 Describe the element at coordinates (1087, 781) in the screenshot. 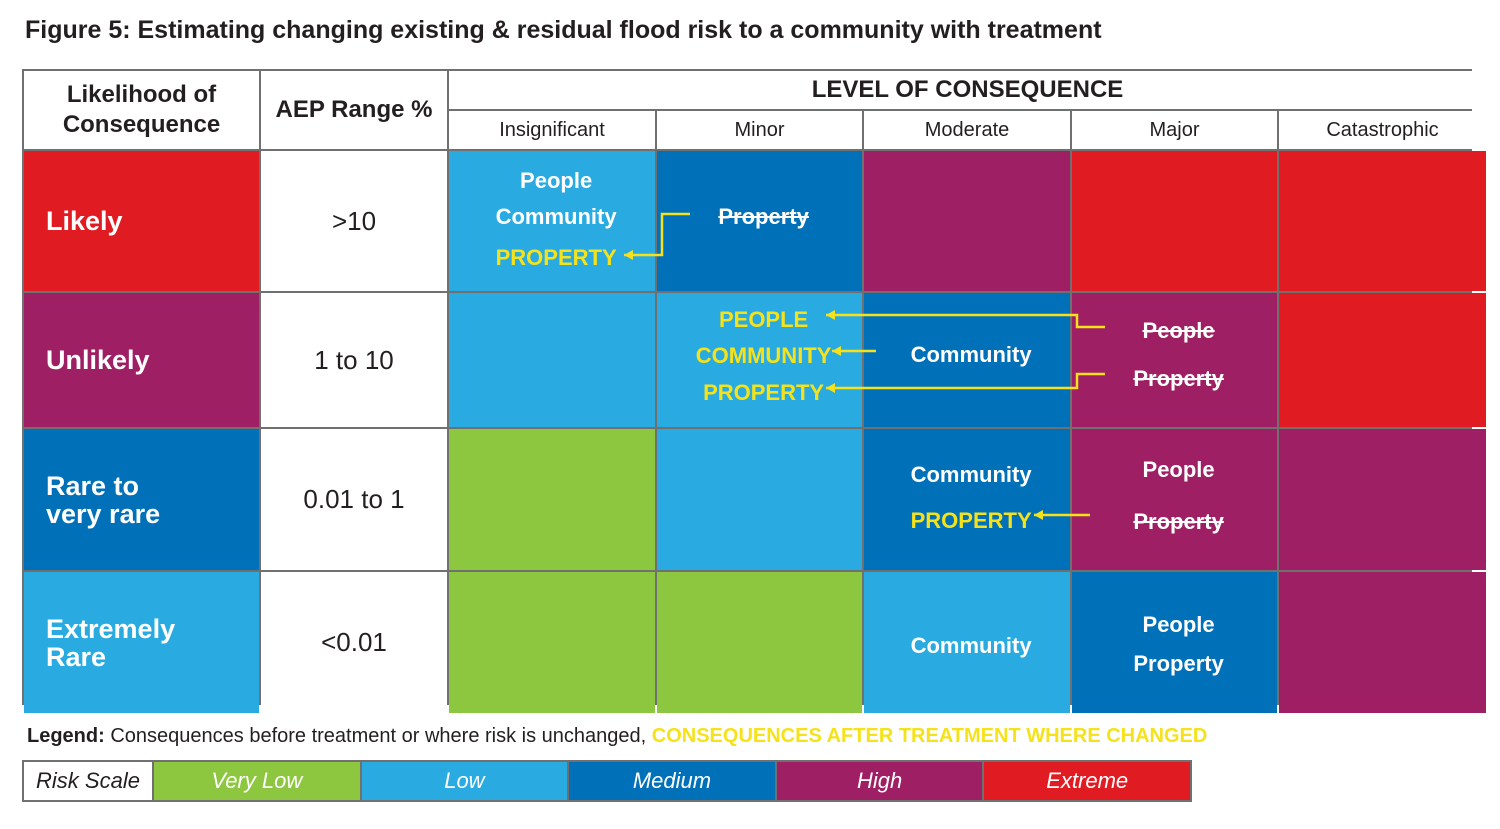

I see `risk-scale-extreme: Extreme` at that location.